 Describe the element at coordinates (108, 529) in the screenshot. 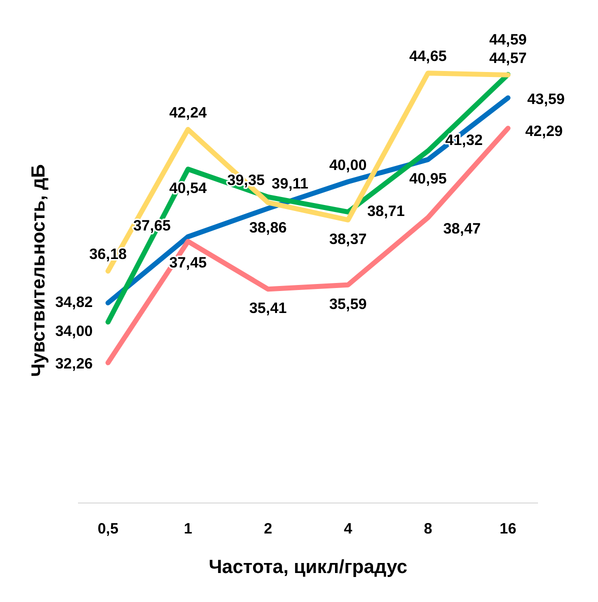

I see `x-tick-label: 0,5` at that location.